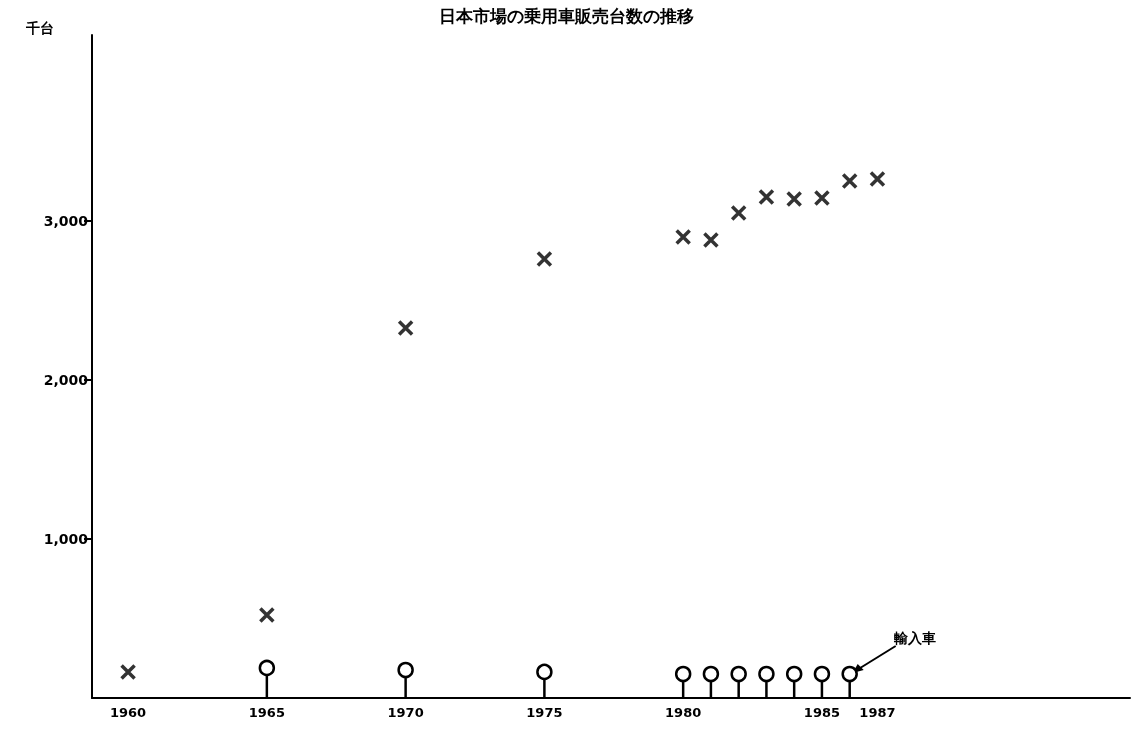 Image resolution: width=1132 pixels, height=729 pixels. What do you see at coordinates (566, 15) in the screenshot?
I see `chart-title: 日本市場の乗用車販売台数の推移` at bounding box center [566, 15].